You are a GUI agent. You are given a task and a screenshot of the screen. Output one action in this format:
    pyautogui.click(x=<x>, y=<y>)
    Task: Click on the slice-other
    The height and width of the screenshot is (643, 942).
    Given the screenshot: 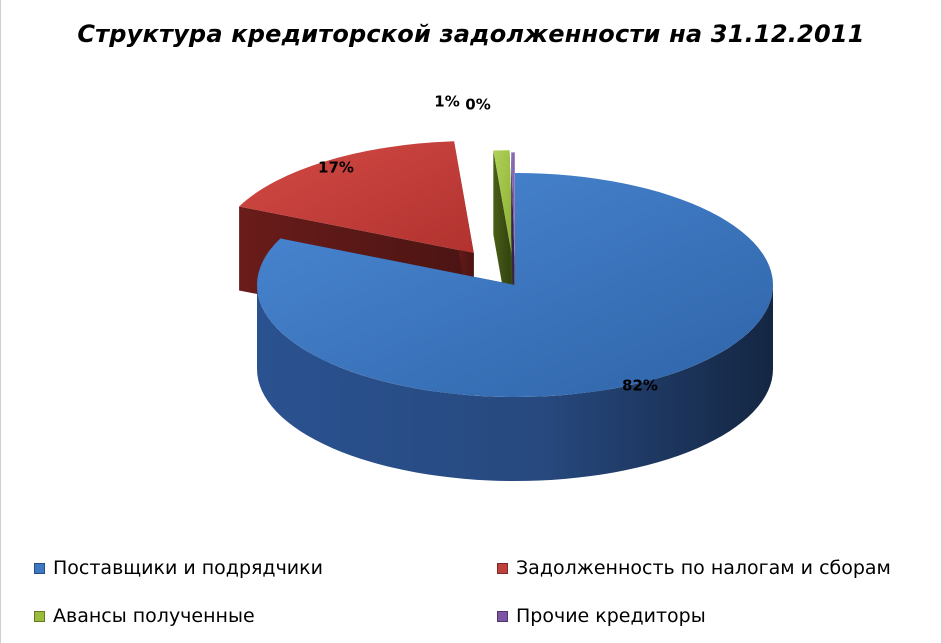 What is the action you would take?
    pyautogui.click(x=513, y=208)
    